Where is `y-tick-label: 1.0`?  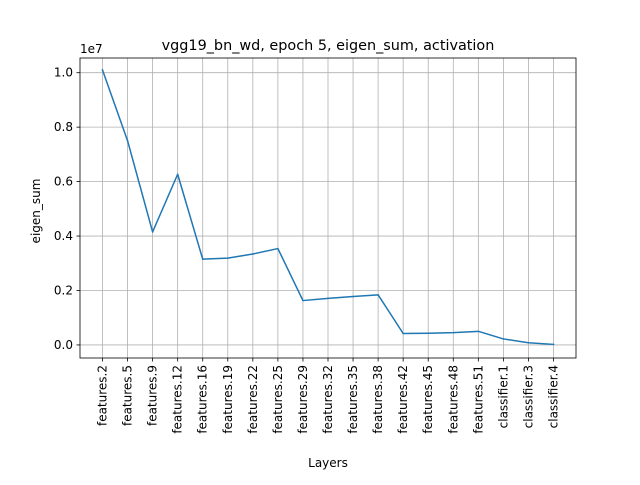
y-tick-label: 1.0 is located at coordinates (63, 73).